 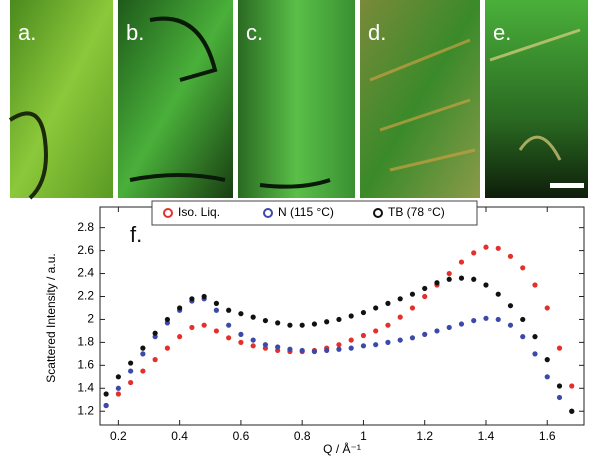 What do you see at coordinates (85, 227) in the screenshot?
I see `y-tick-label: 2.8` at bounding box center [85, 227].